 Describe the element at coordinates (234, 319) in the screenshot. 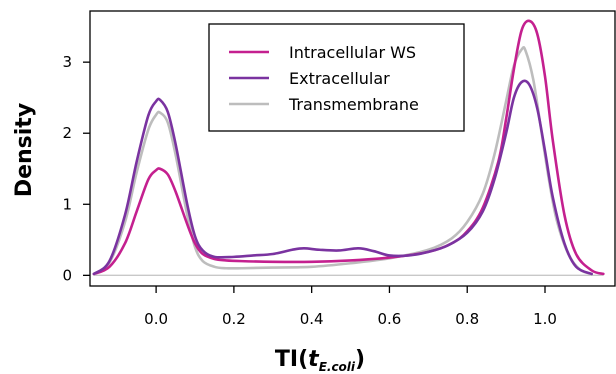

I see `x-tick-label: 0.2` at that location.